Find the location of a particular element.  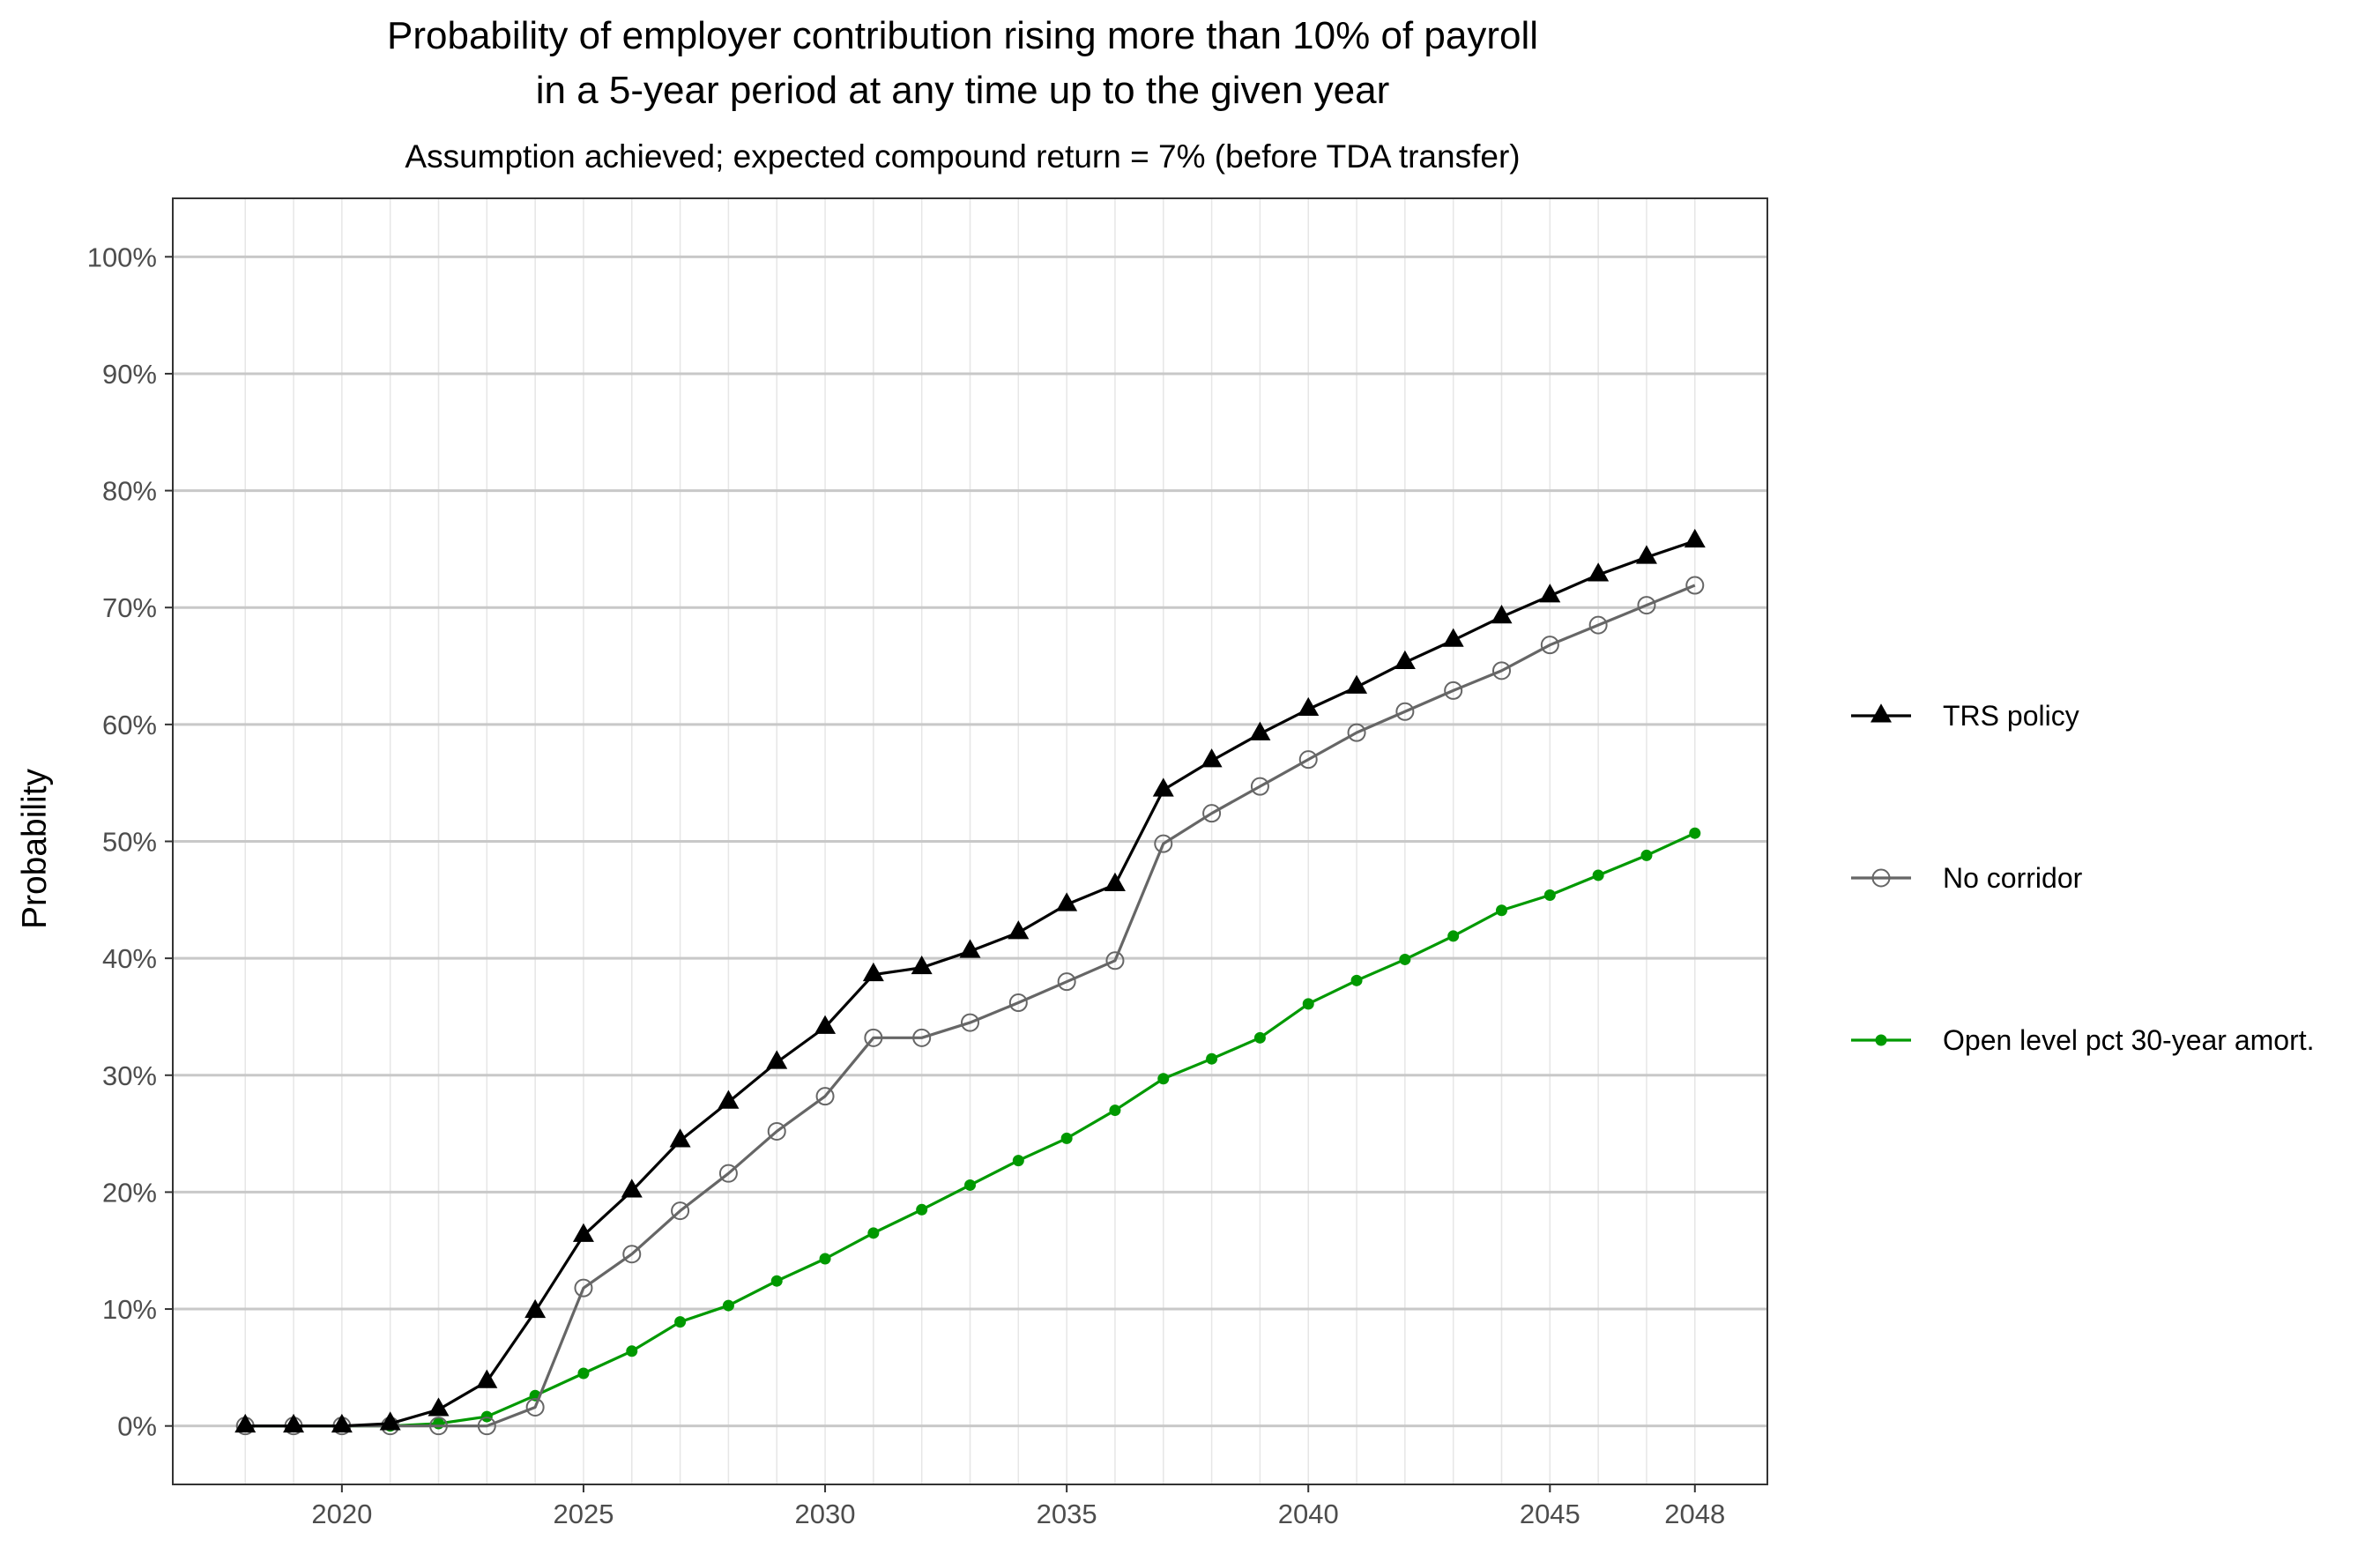

data-point-0-2047 is located at coordinates (1646, 554).